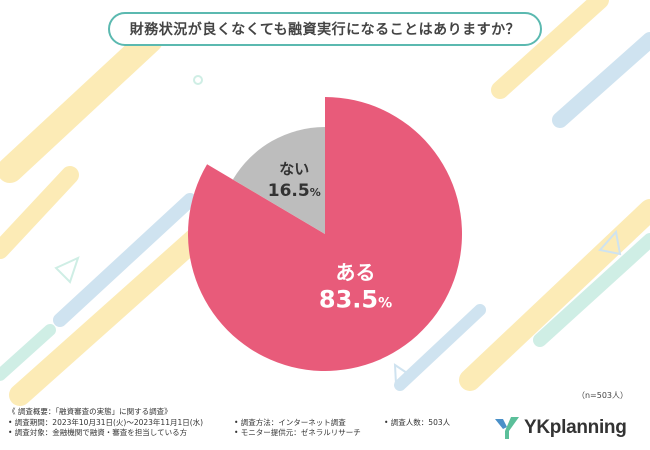 This screenshot has height=450, width=650. What do you see at coordinates (512, 428) in the screenshot?
I see `logo-mark-right` at bounding box center [512, 428].